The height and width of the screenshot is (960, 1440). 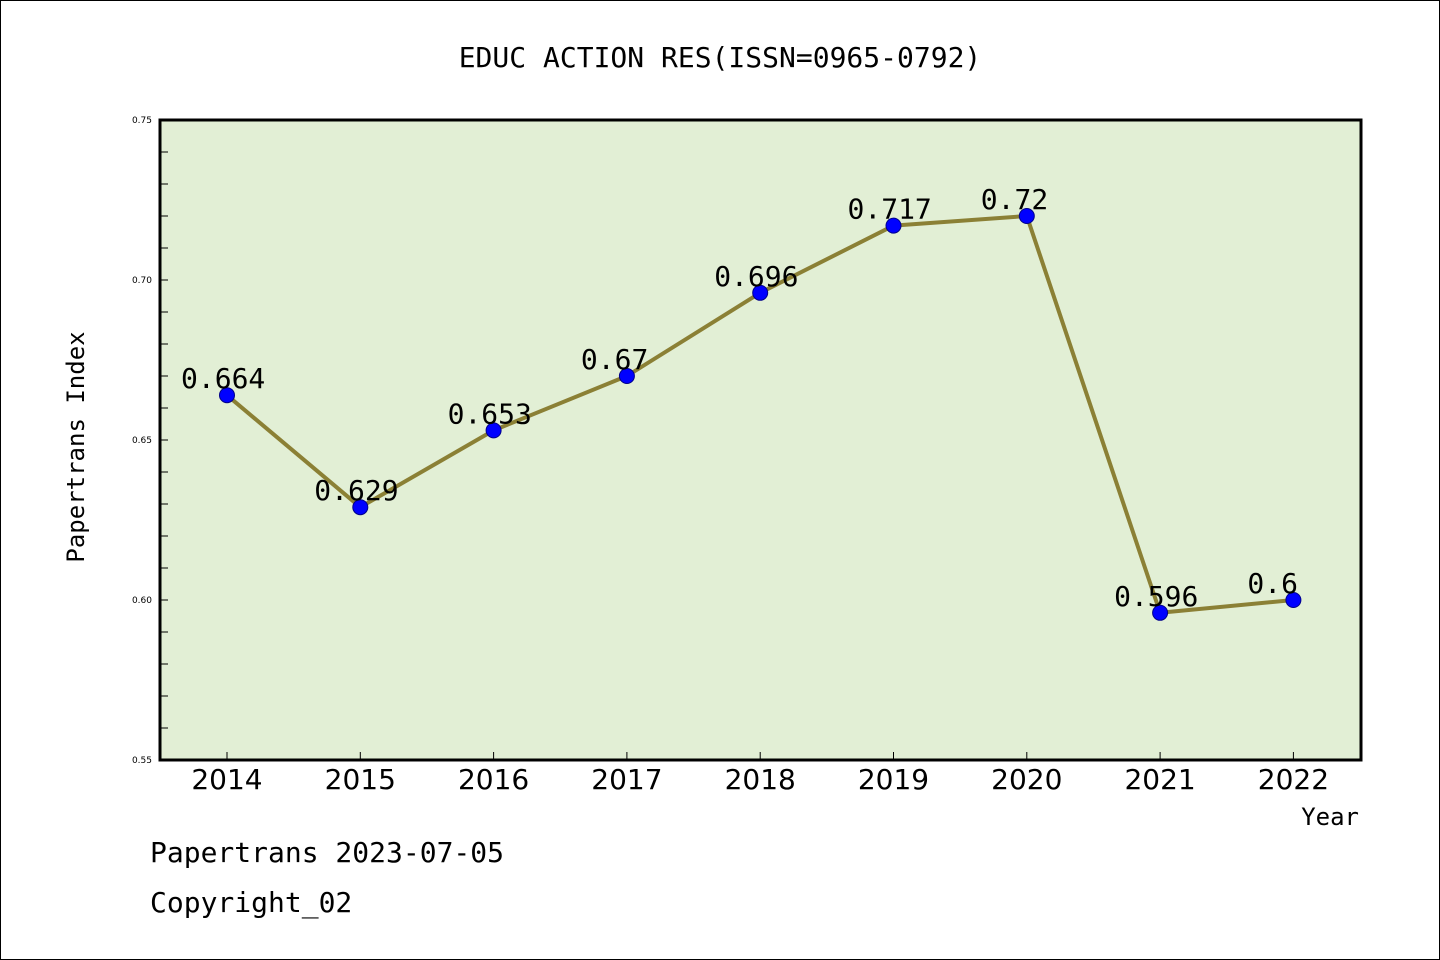 I want to click on data-label: 0.717, so click(x=890, y=209).